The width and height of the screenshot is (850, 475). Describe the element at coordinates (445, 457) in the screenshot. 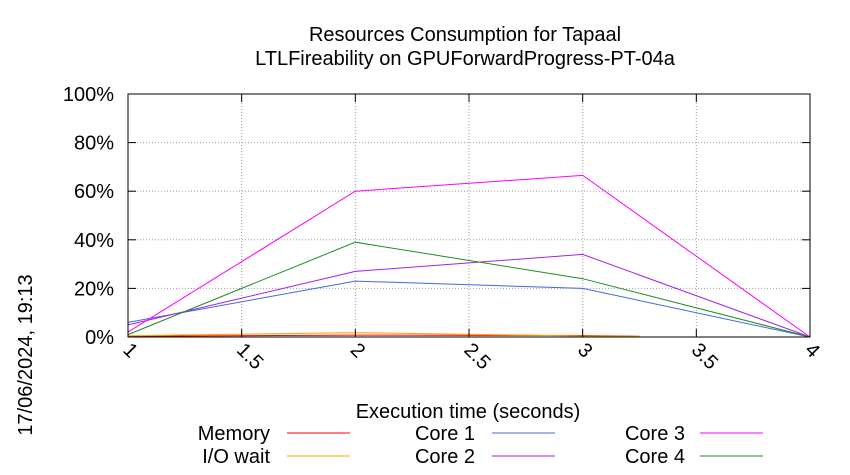

I see `legend-label-core-2: Core 2` at that location.